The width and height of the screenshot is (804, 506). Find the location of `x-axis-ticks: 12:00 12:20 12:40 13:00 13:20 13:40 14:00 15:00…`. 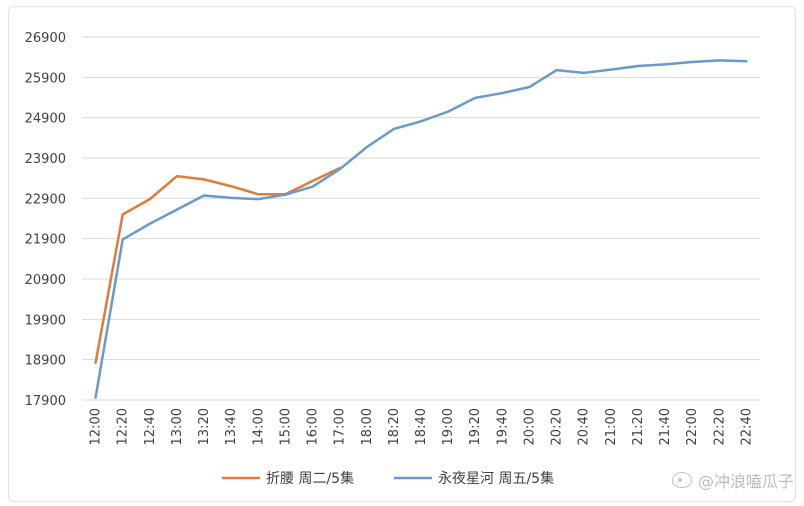

x-axis-ticks: 12:00 12:20 12:40 13:00 13:20 13:40 14:00 15:00… is located at coordinates (422, 426).